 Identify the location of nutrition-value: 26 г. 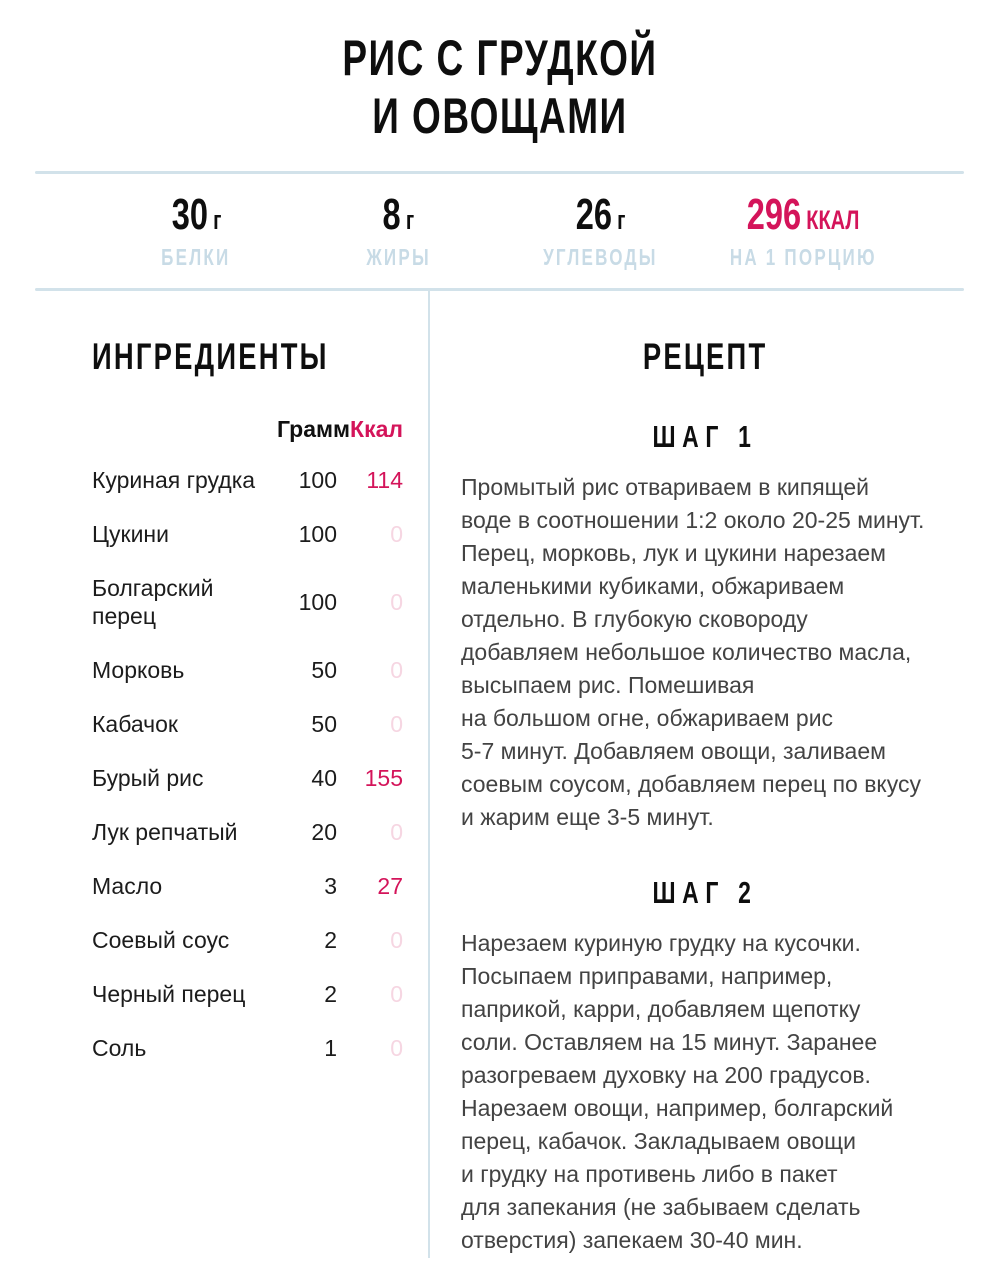
(600, 214).